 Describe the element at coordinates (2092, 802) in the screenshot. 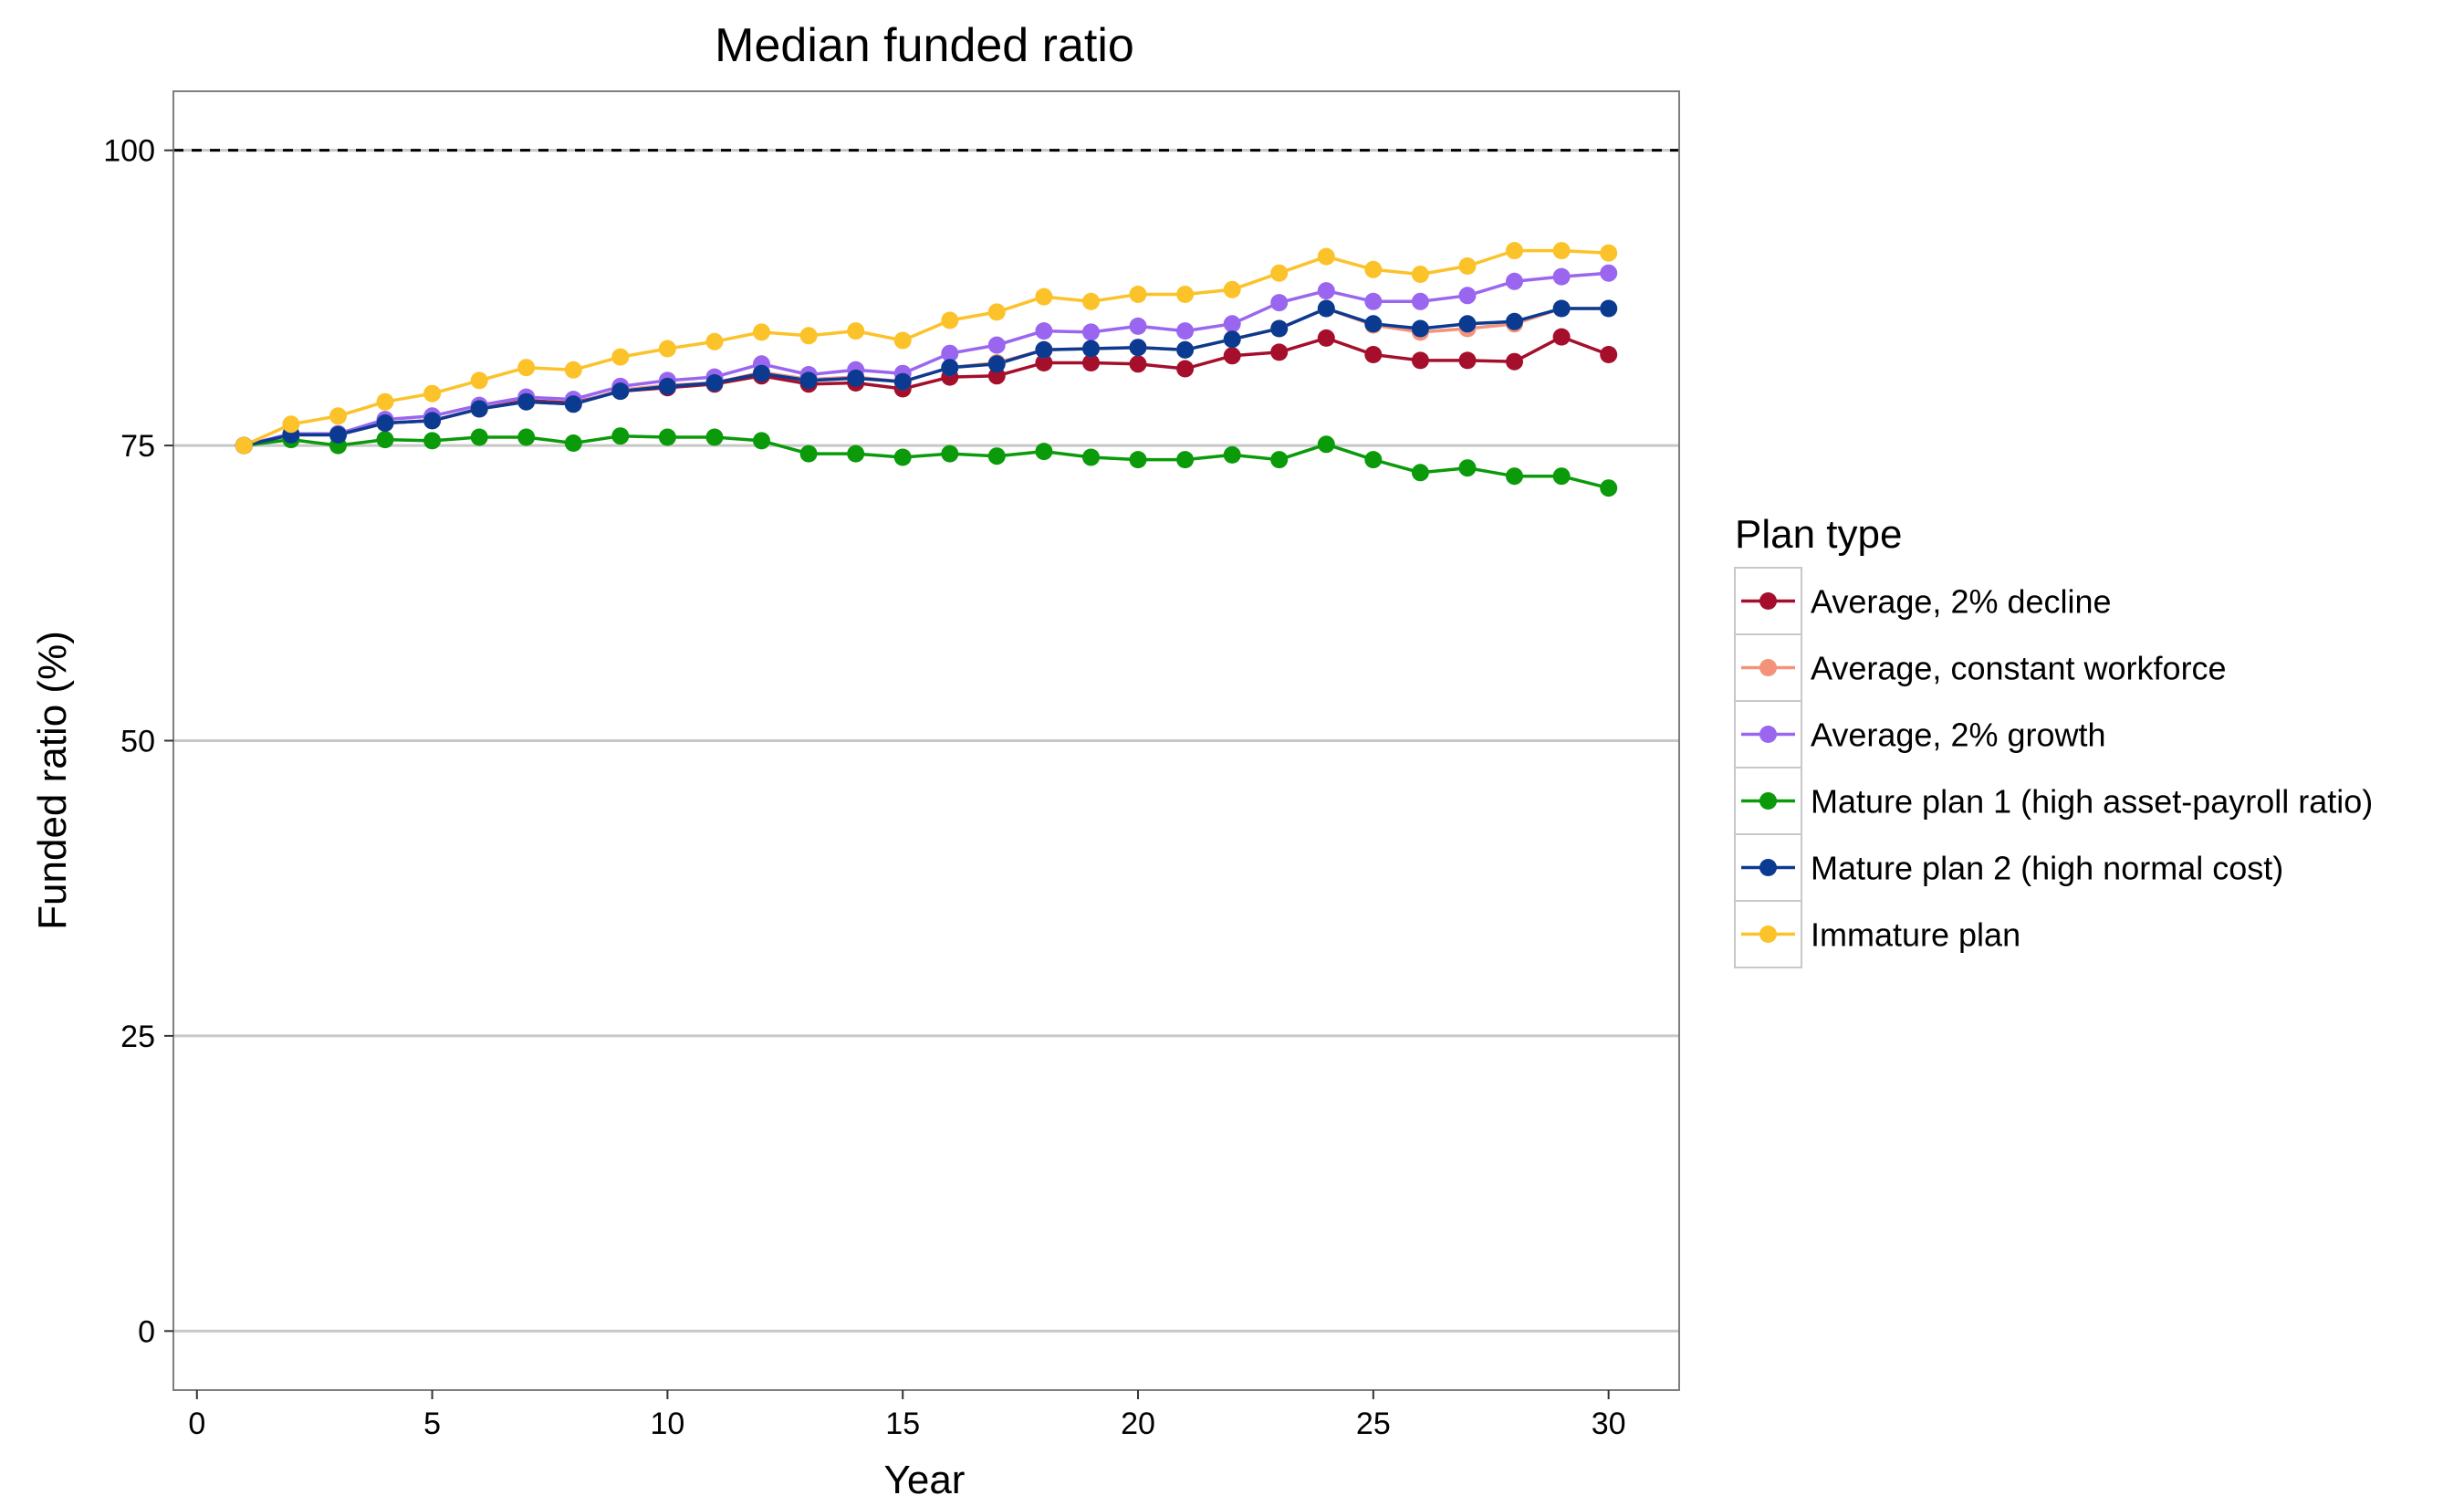

I see `legend-label: Mature plan 1 (high asset-payroll ratio)` at that location.